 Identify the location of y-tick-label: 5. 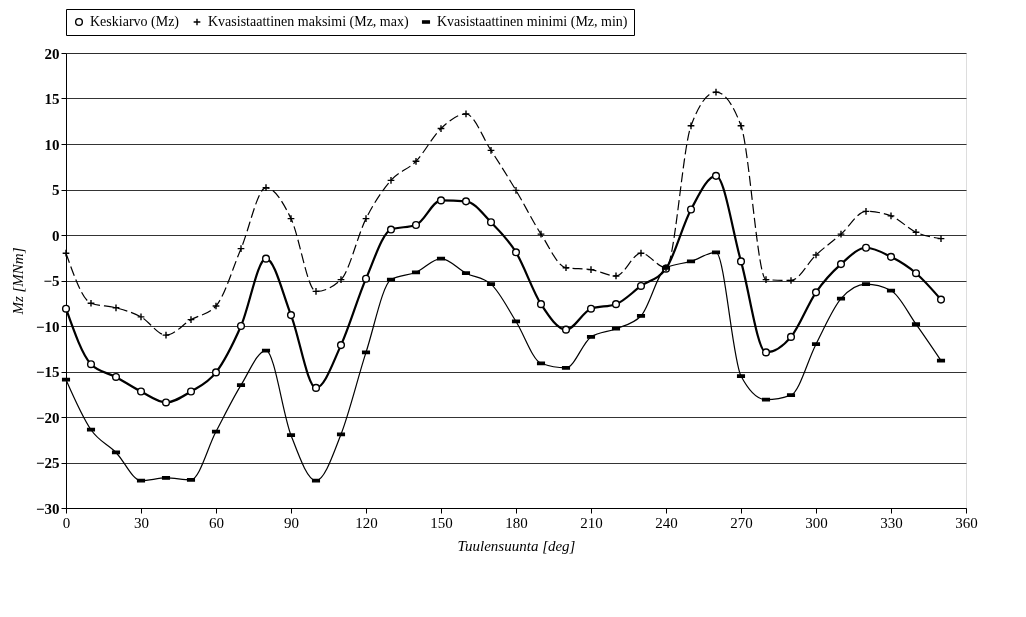
(56, 190).